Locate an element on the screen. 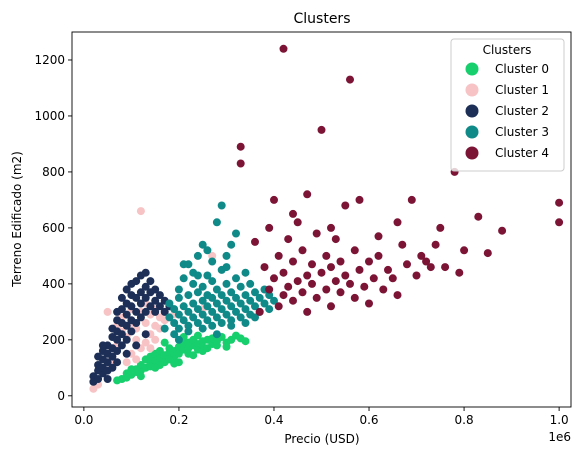 The height and width of the screenshot is (455, 580). x-tick-label: 0.6 is located at coordinates (368, 420).